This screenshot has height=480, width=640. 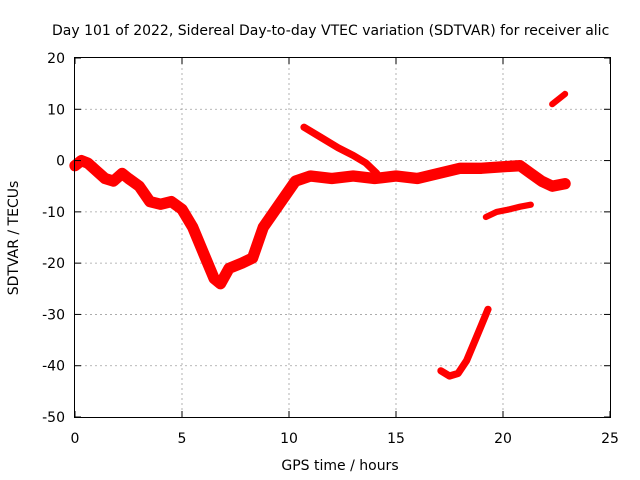 I want to click on x-tick-label: 5, so click(x=182, y=439).